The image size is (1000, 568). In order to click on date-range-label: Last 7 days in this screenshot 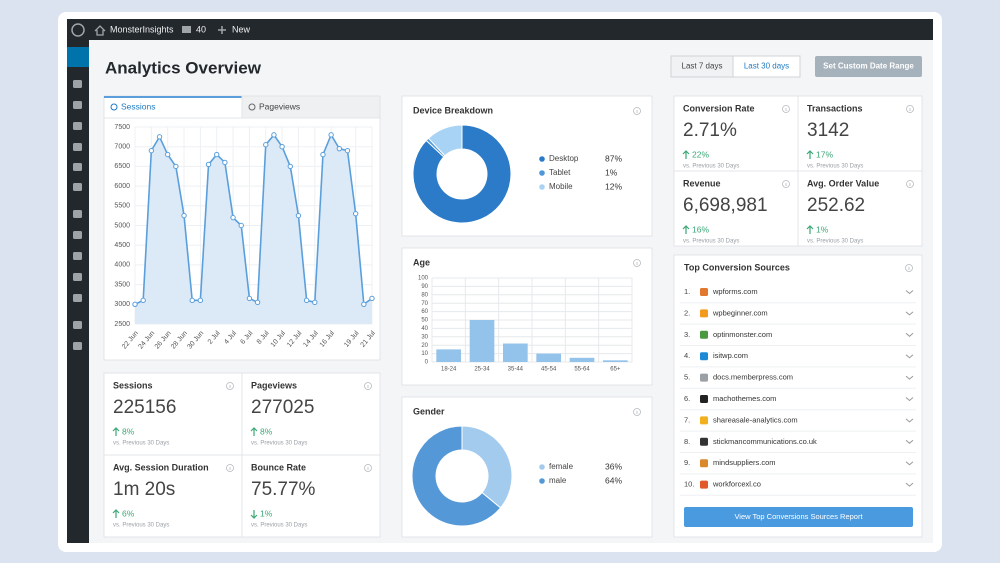, I will do `click(702, 66)`.